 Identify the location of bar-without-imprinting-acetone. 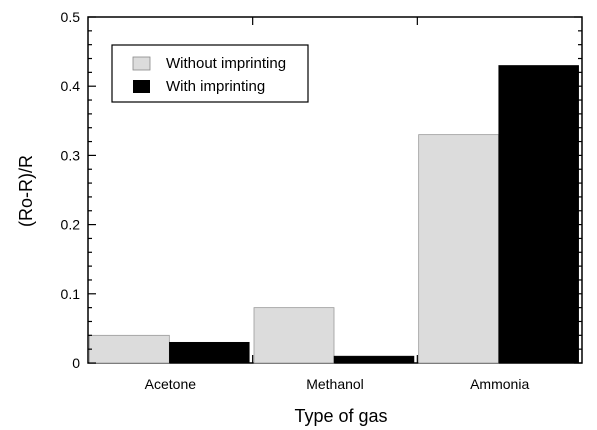
(129, 349).